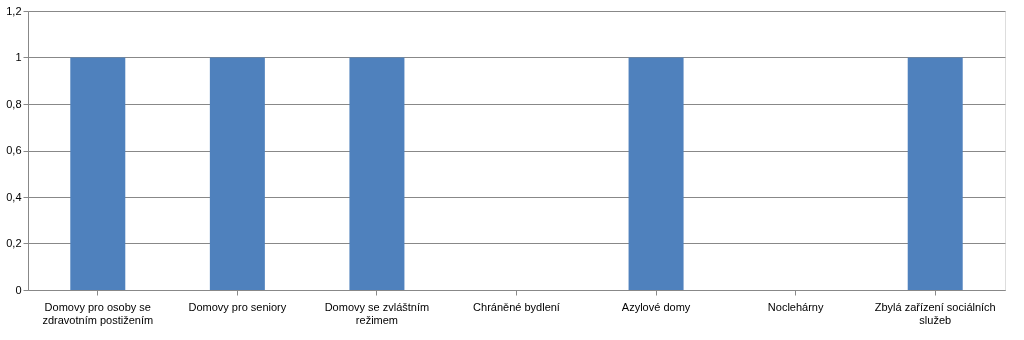 The width and height of the screenshot is (1024, 340). I want to click on y-tick-label: 0,4, so click(14, 196).